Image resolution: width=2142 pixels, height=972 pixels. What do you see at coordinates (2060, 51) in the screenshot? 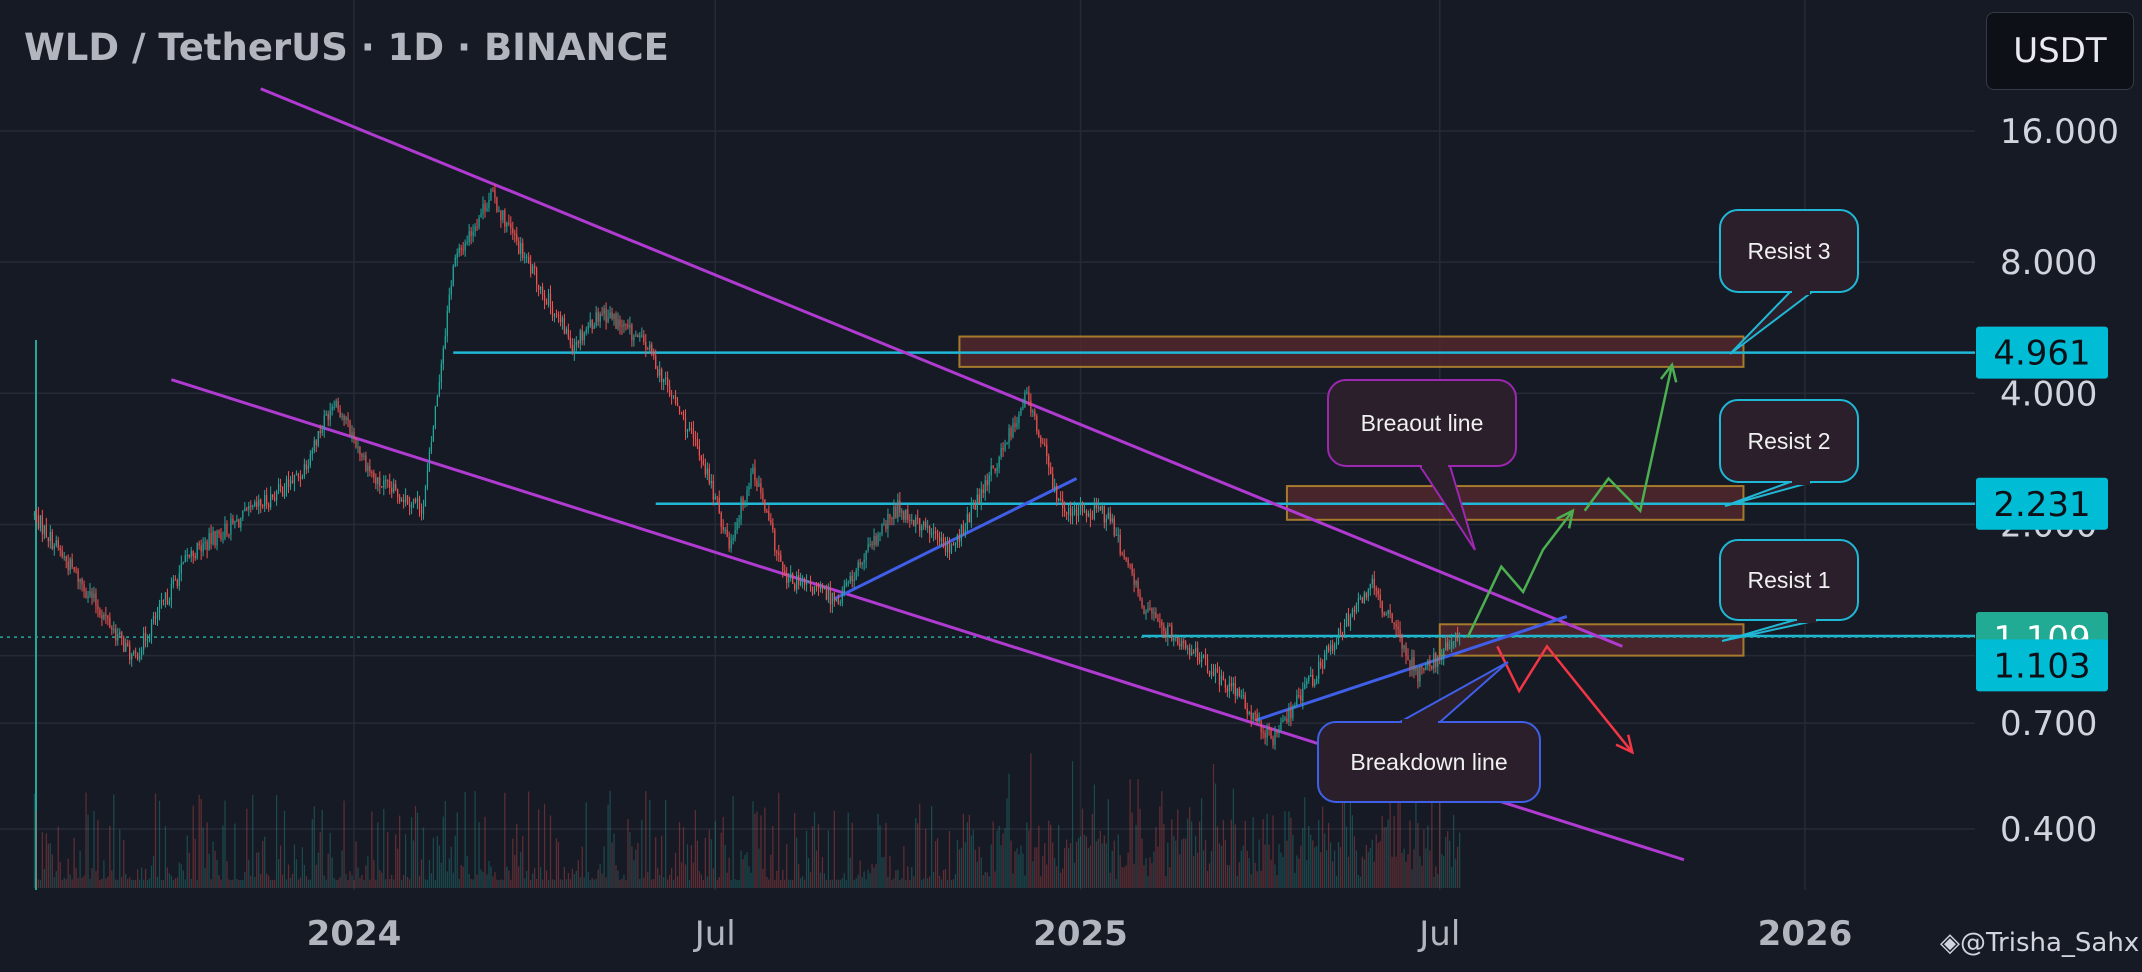
I see `currency-button: USDT` at bounding box center [2060, 51].